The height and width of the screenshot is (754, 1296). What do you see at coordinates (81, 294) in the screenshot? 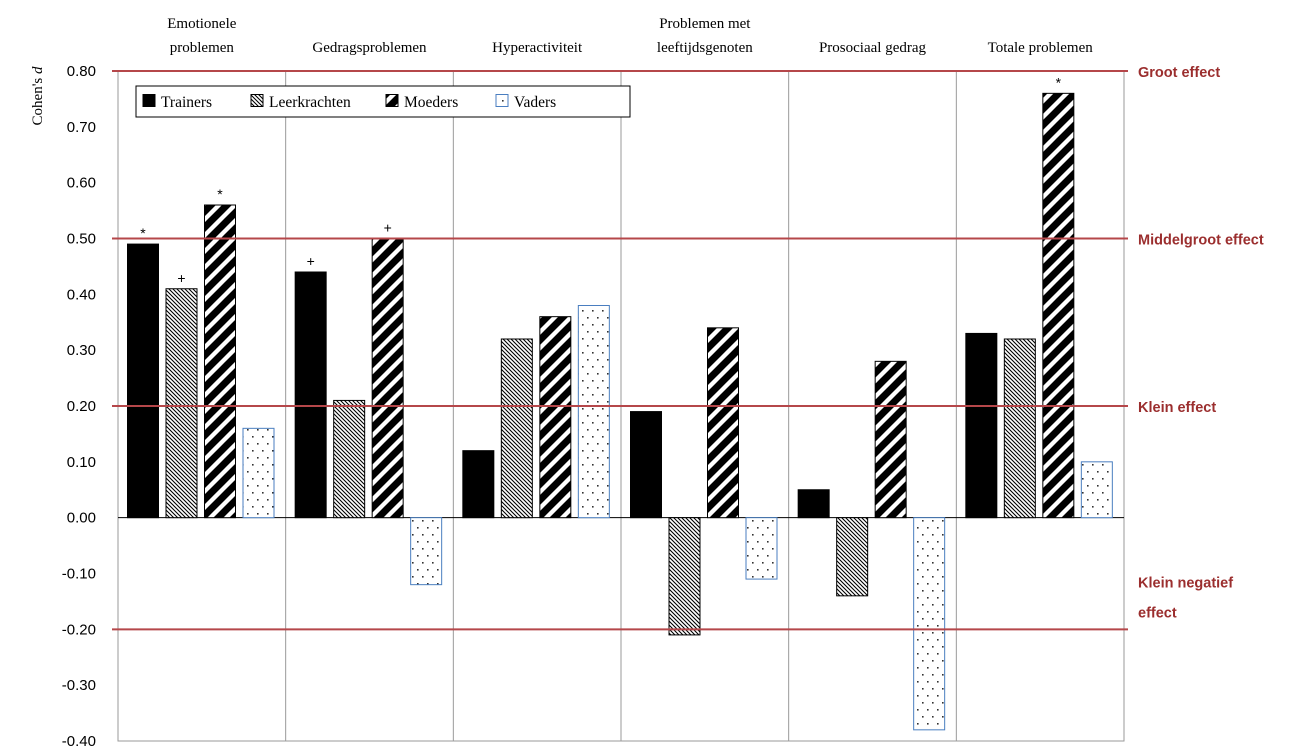
I see `y-tick-label: 0.40` at bounding box center [81, 294].